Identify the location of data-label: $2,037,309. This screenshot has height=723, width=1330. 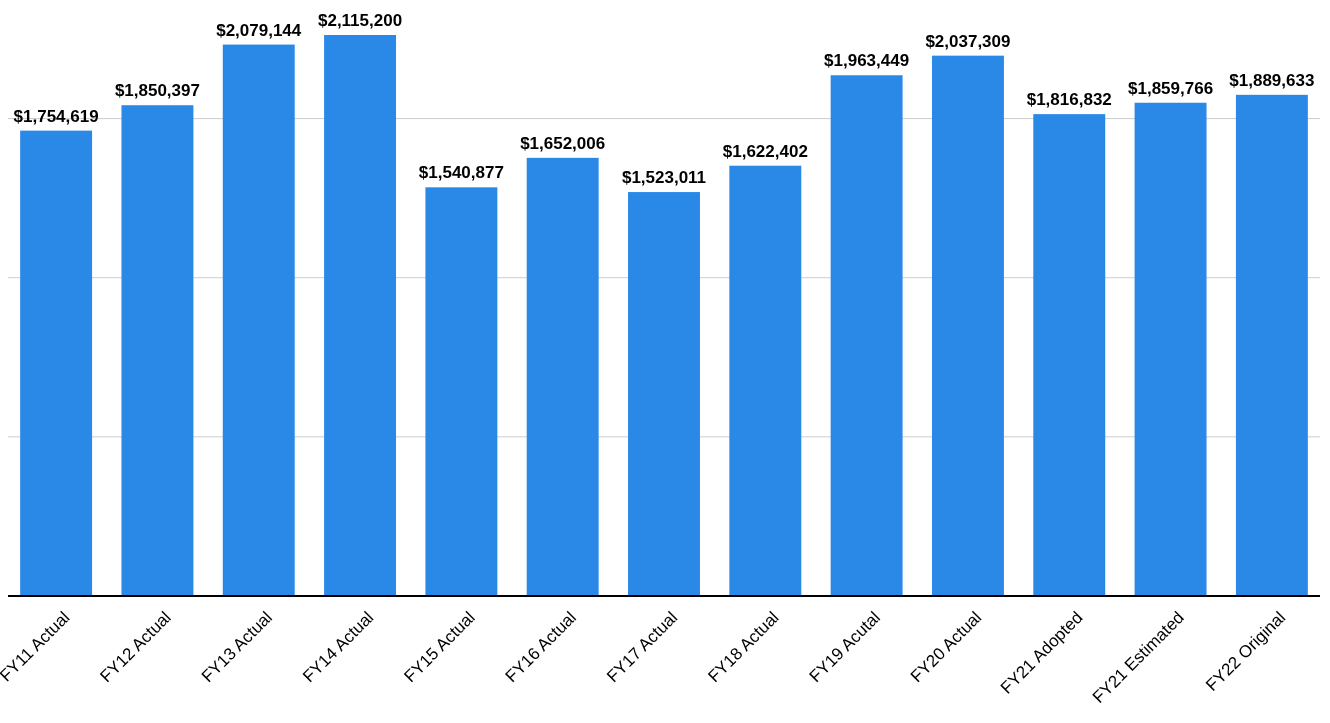
(968, 41).